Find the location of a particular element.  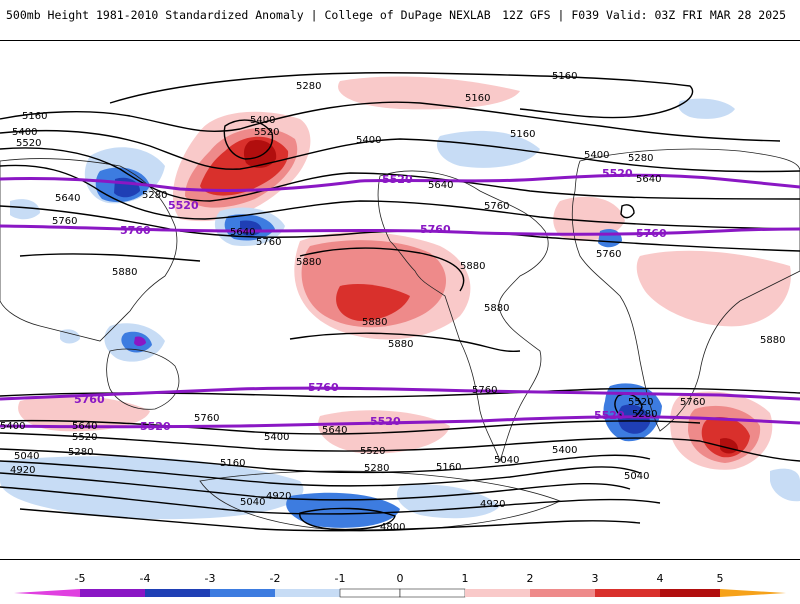

eurasia-africa-coastline is located at coordinates (685, 290).